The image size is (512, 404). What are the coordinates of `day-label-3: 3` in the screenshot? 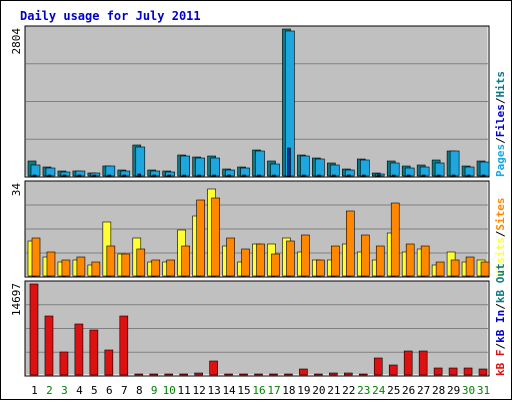 It's located at (64, 390).